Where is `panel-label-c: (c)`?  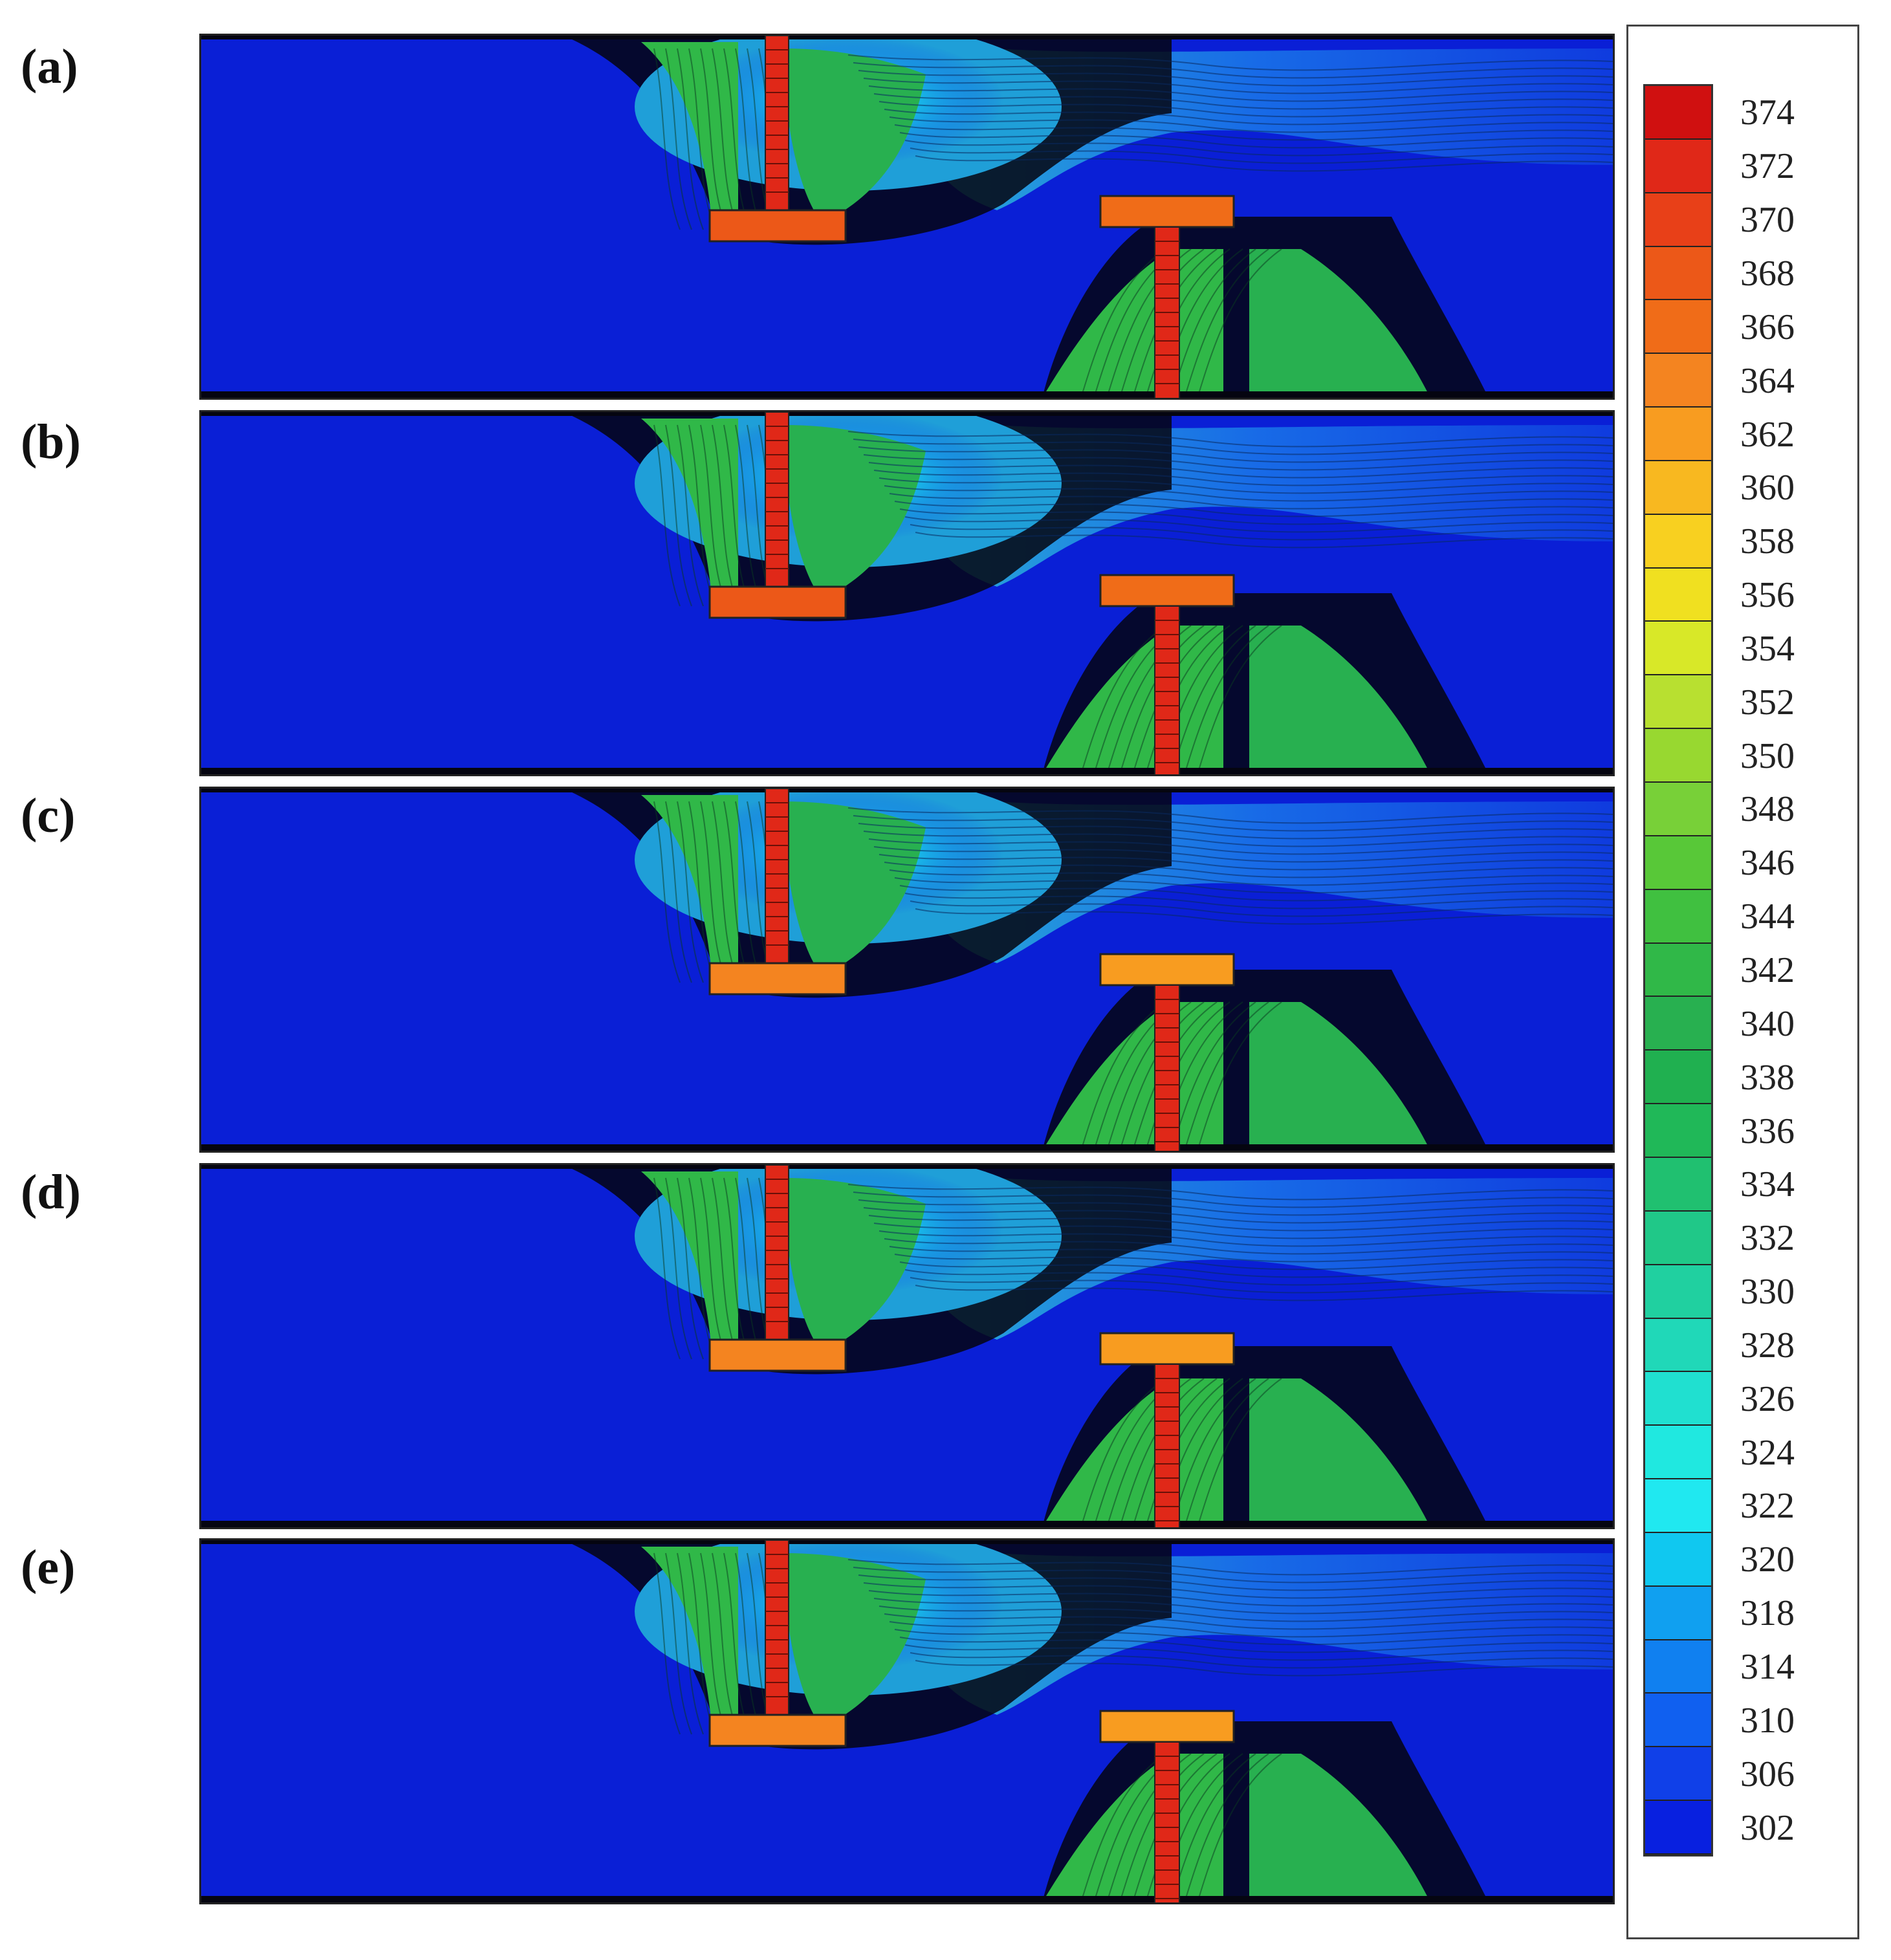
panel-label-c: (c) is located at coordinates (48, 816).